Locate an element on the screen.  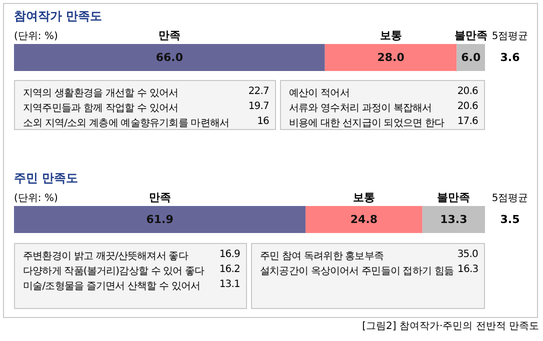
text: 설치공간이 옥상이어서 주민들이 접하기 힘듦 16.3 is located at coordinates (369, 271).